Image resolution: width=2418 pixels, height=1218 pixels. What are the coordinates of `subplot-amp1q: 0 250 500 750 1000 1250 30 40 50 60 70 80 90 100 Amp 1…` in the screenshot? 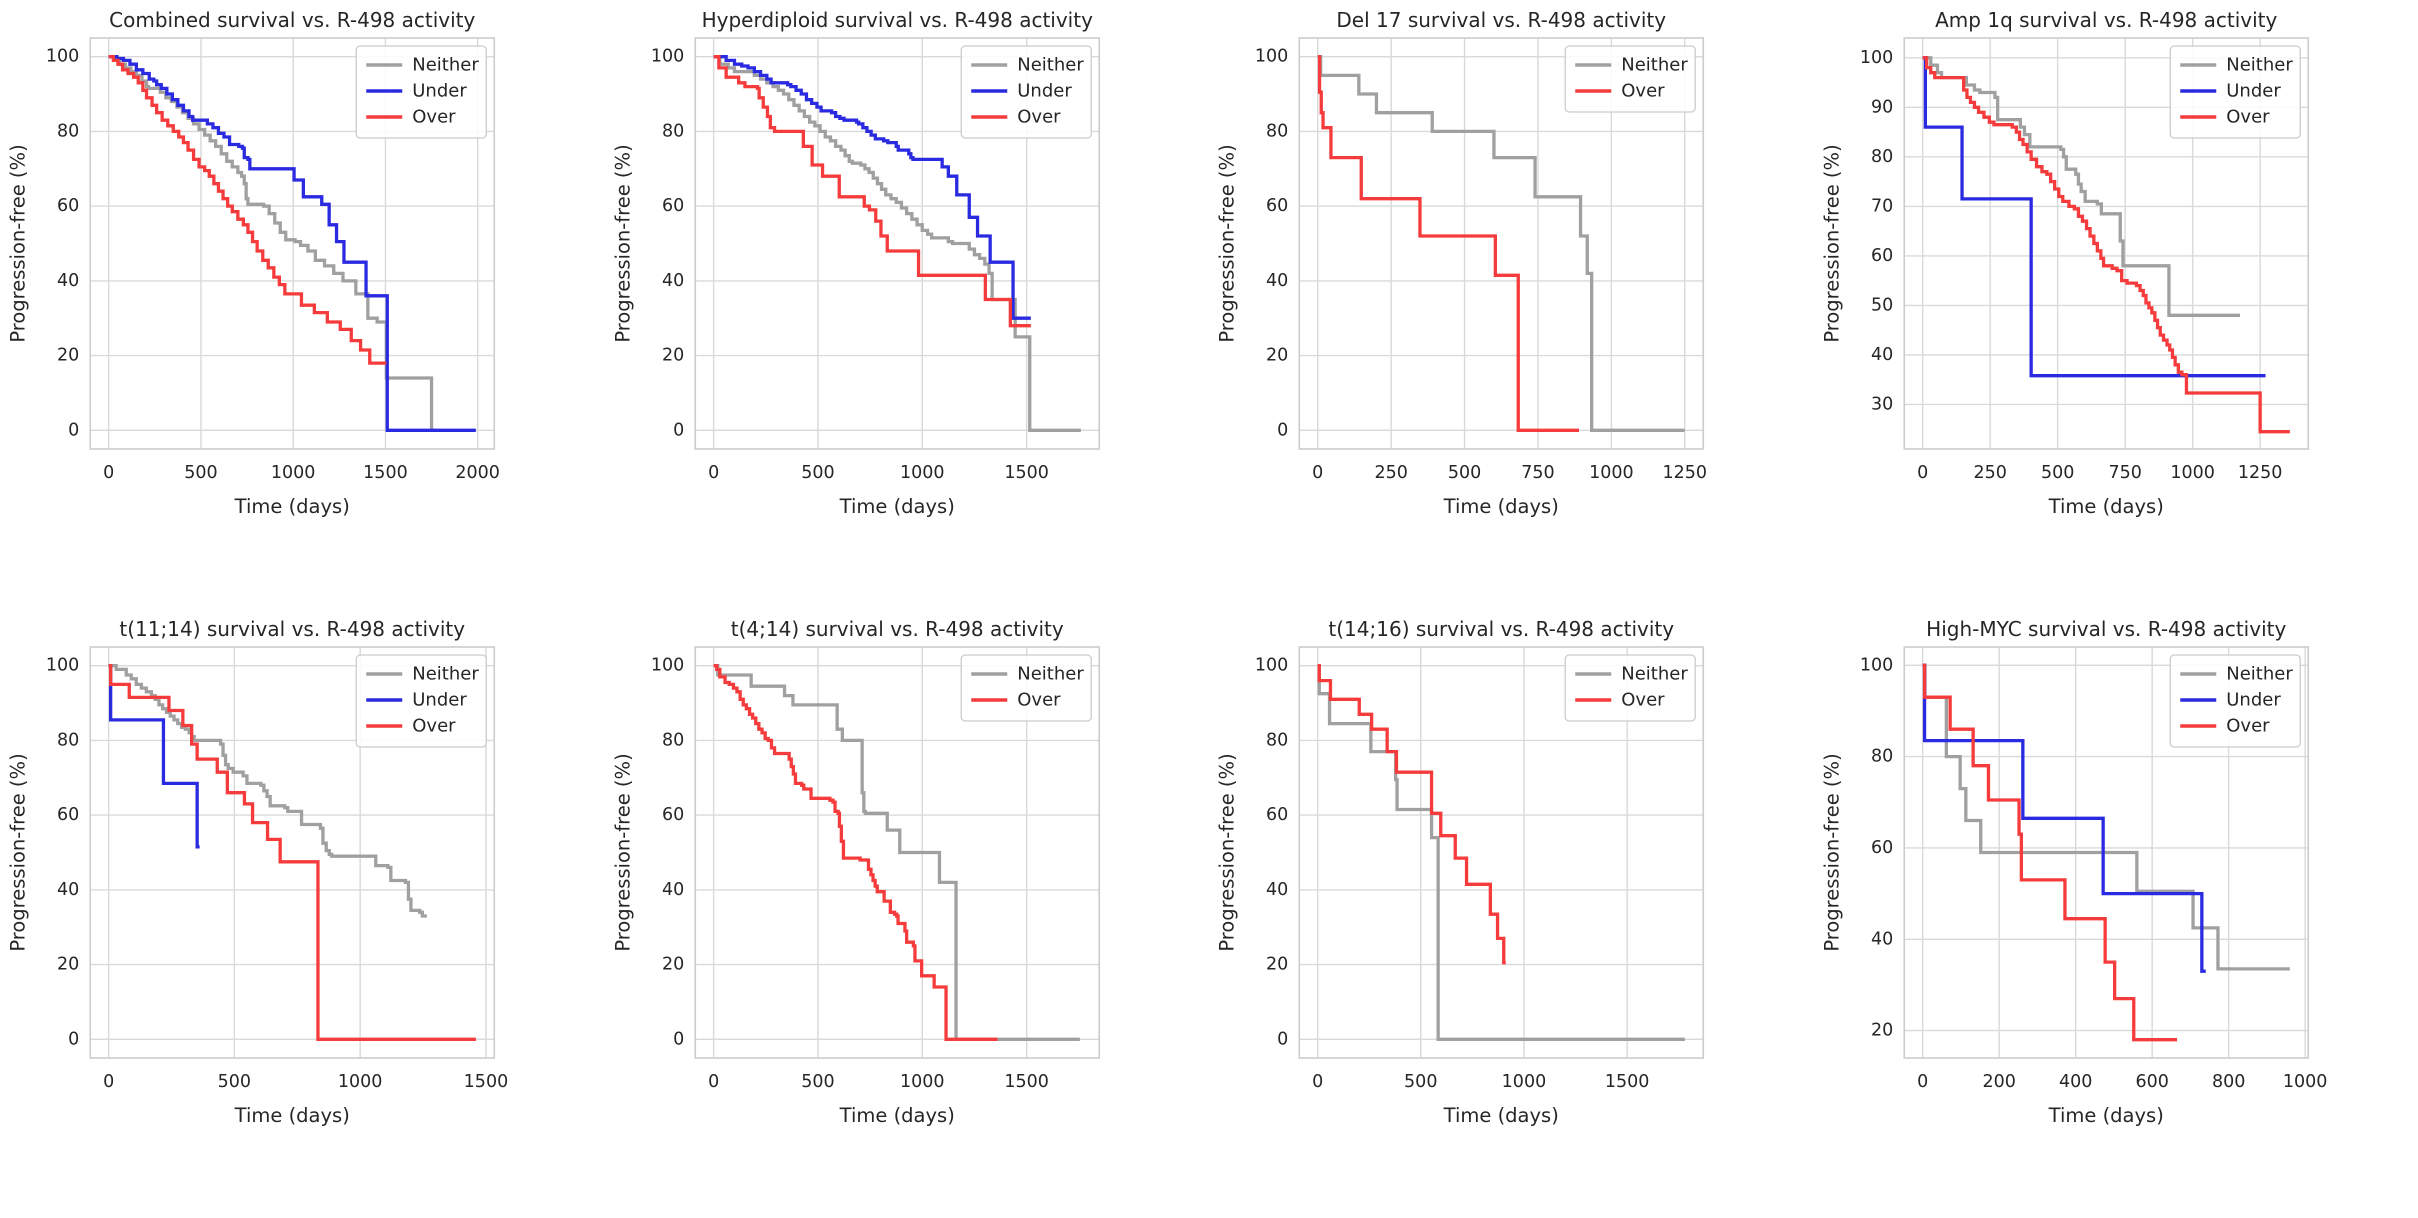 It's located at (2116, 304).